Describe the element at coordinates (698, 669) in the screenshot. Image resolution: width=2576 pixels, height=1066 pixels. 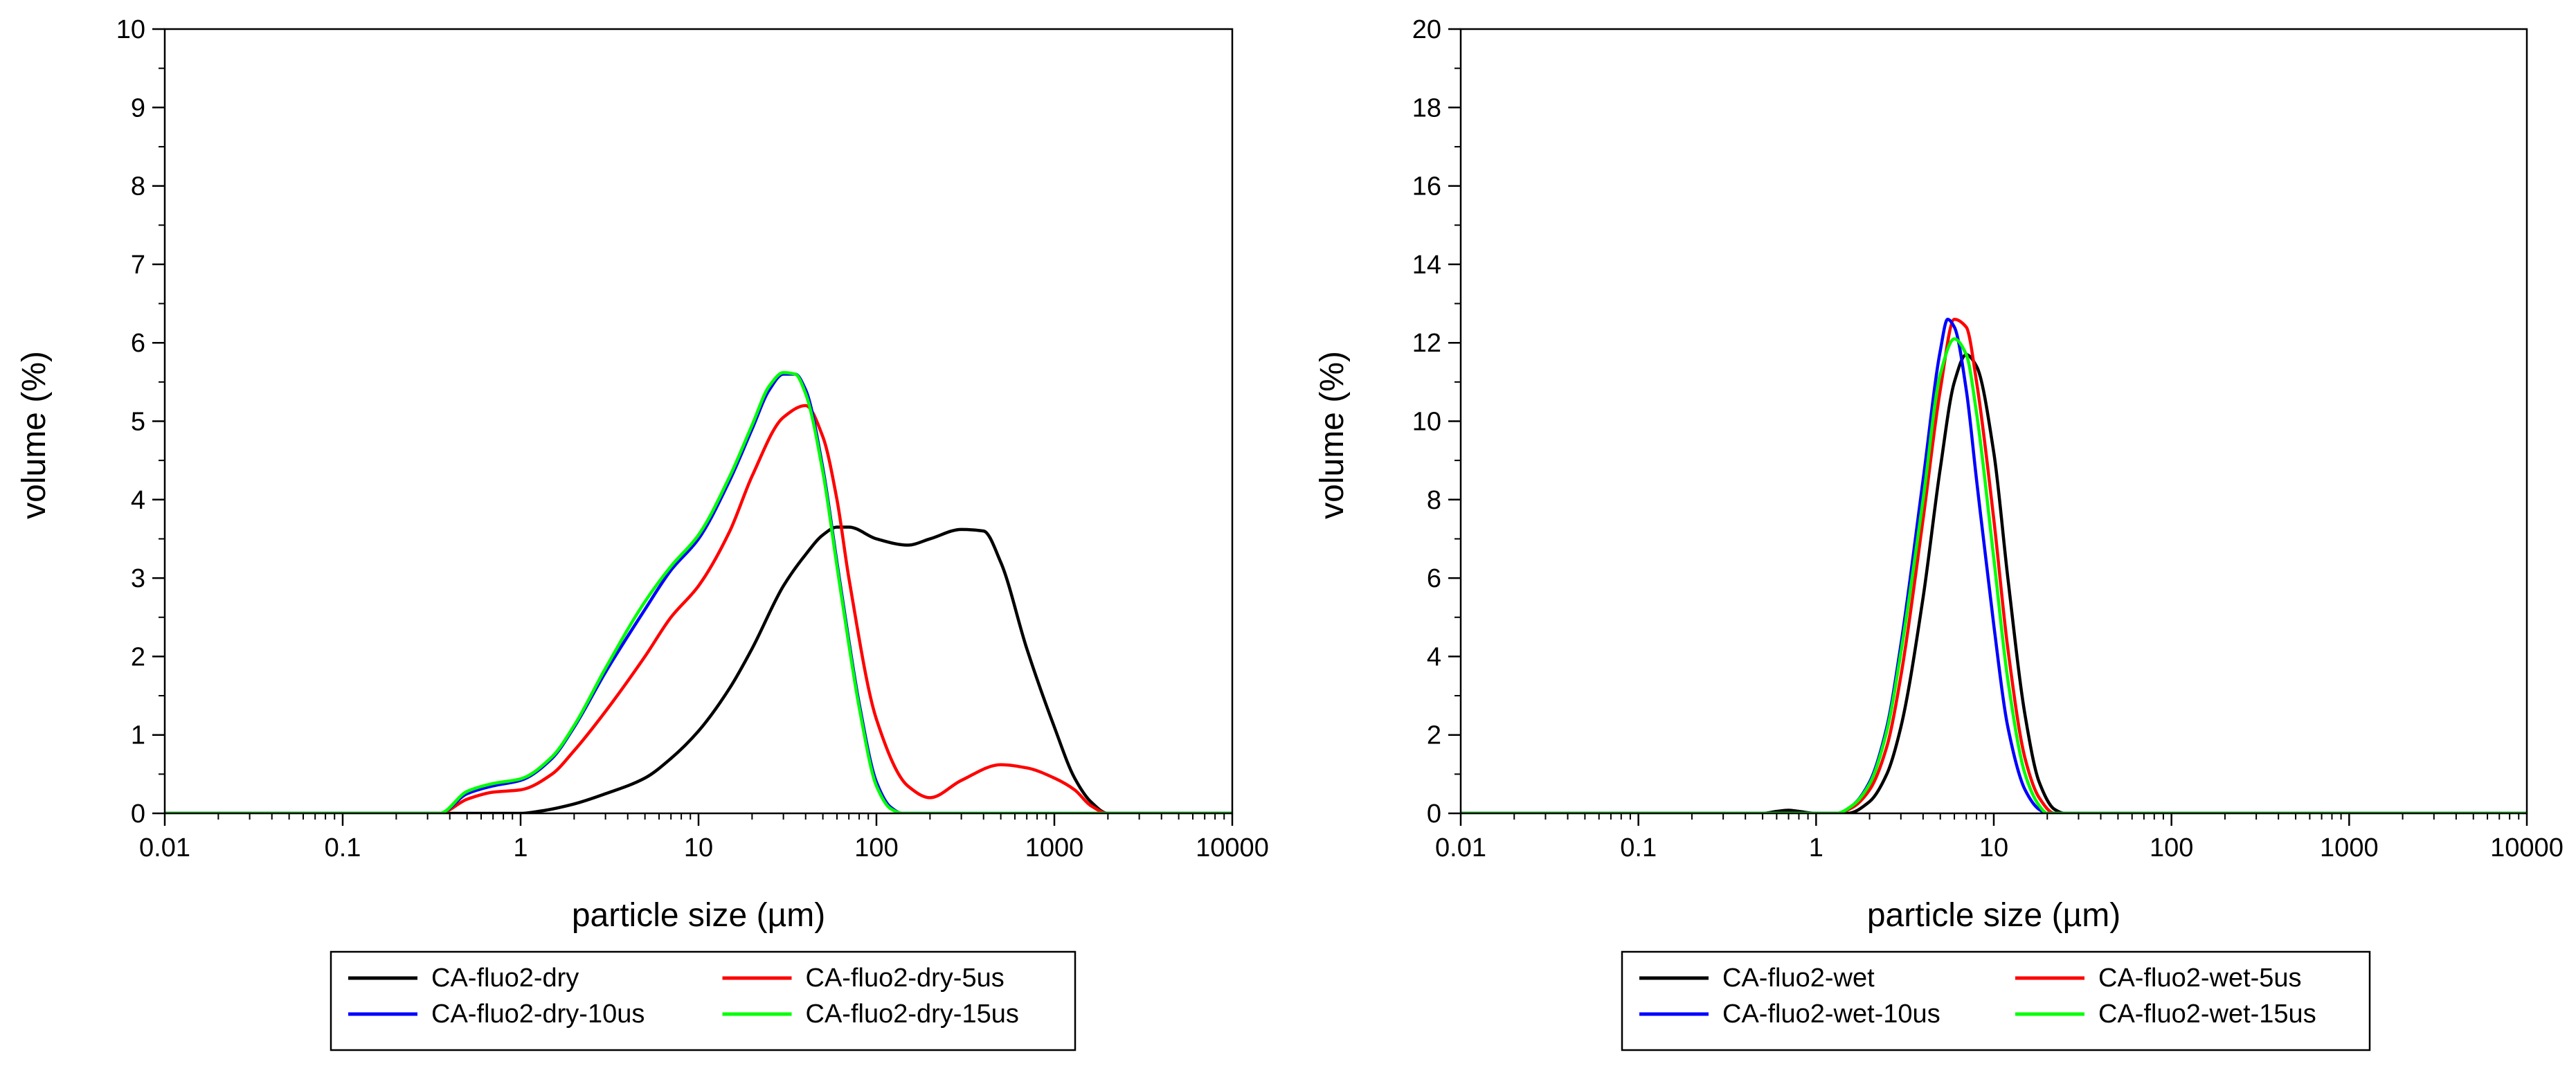
I see `series-line-CA-fluo2-dry` at that location.